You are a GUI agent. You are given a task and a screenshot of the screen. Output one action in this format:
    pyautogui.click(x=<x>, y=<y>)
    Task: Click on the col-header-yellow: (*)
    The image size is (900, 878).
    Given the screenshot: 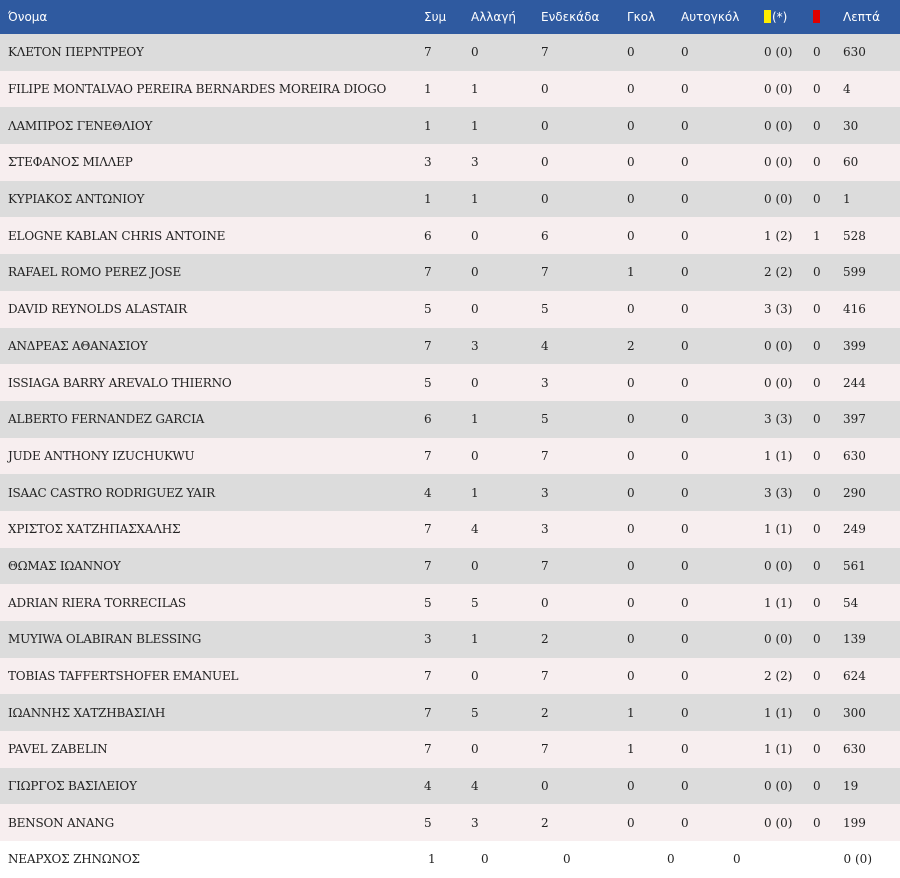 What is the action you would take?
    pyautogui.click(x=784, y=17)
    